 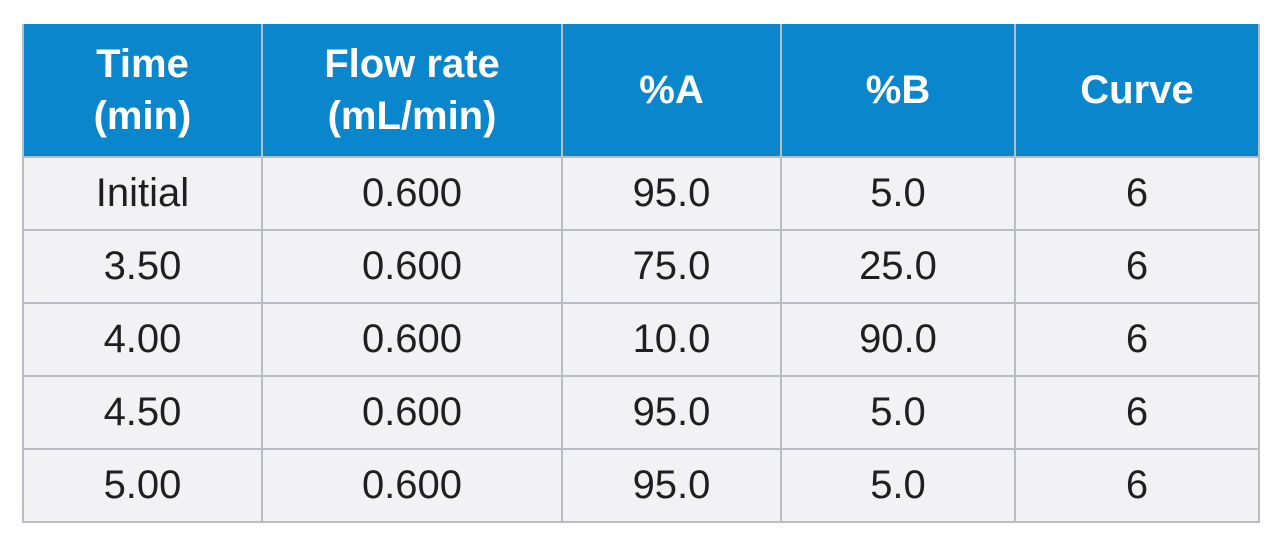 I want to click on header-percent-b-label: %B, so click(x=898, y=90).